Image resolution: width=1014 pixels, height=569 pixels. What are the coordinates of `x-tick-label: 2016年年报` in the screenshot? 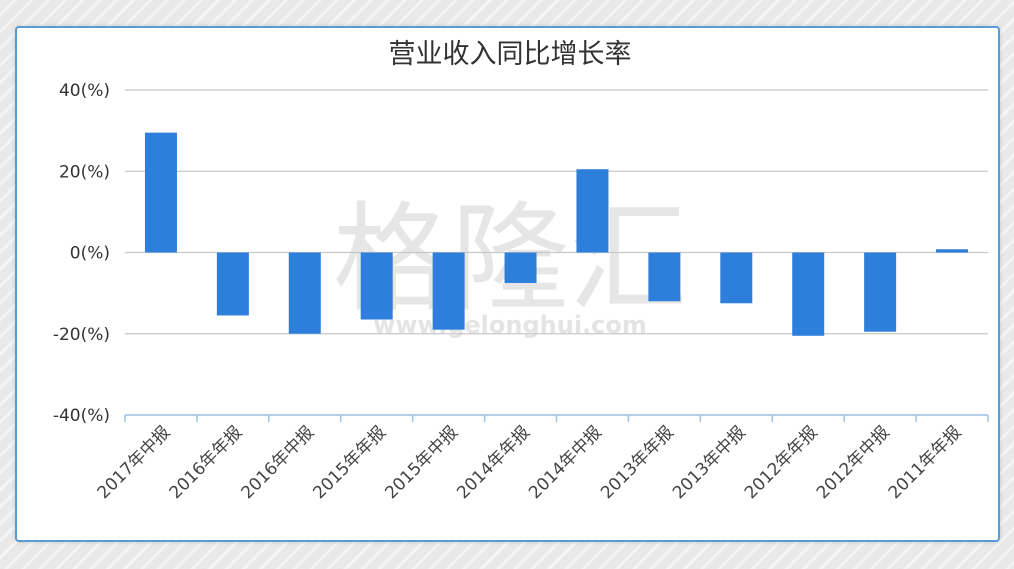 It's located at (206, 462).